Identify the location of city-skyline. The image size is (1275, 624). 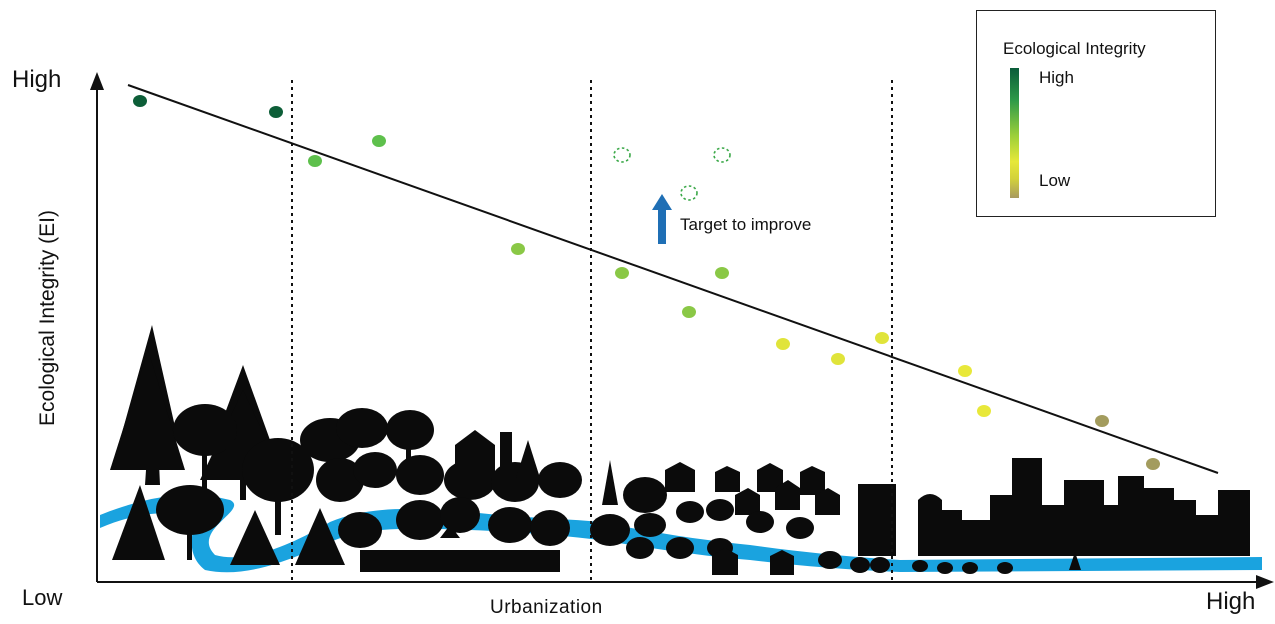
(1054, 516).